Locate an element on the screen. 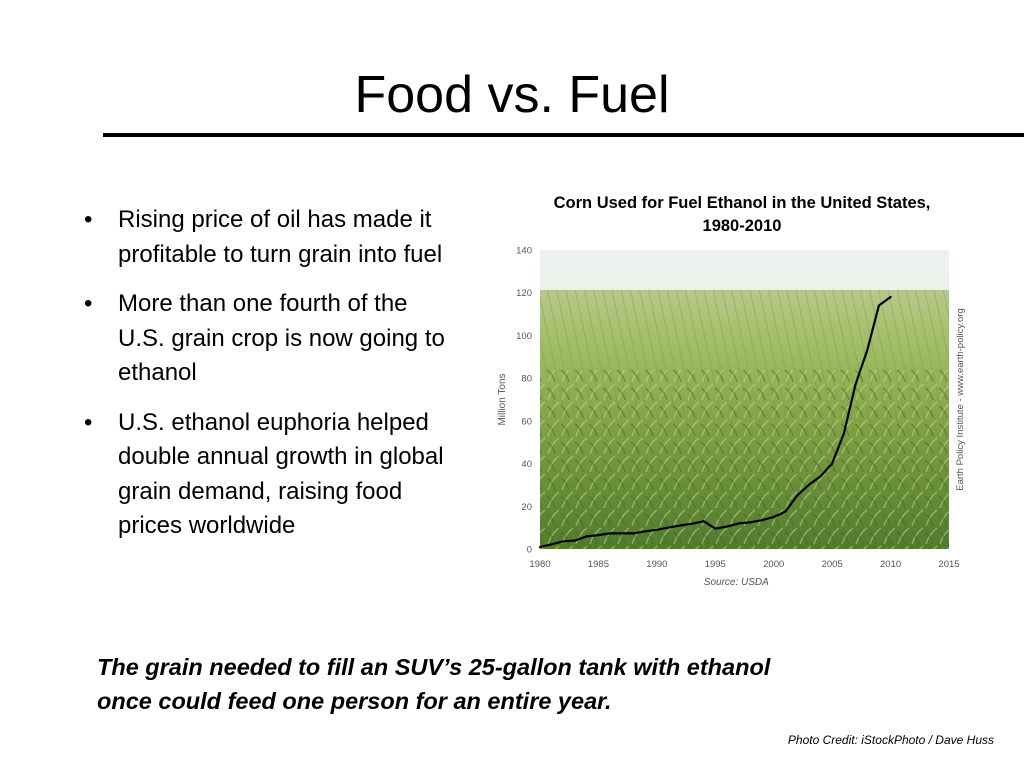  x-tick-label: 1980 is located at coordinates (539, 564).